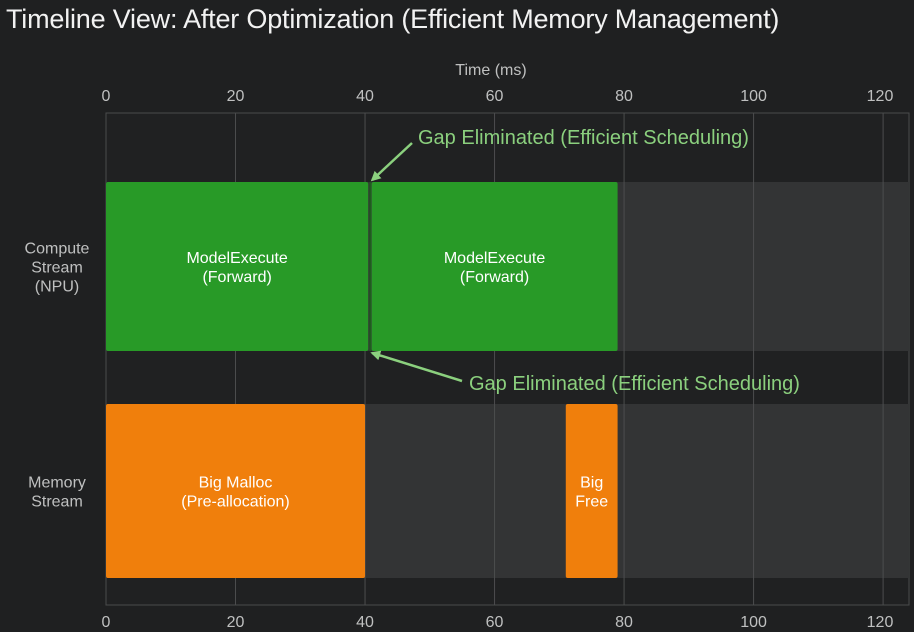 The height and width of the screenshot is (632, 914). I want to click on lane-label-memory-line-1: Memory, so click(57, 483).